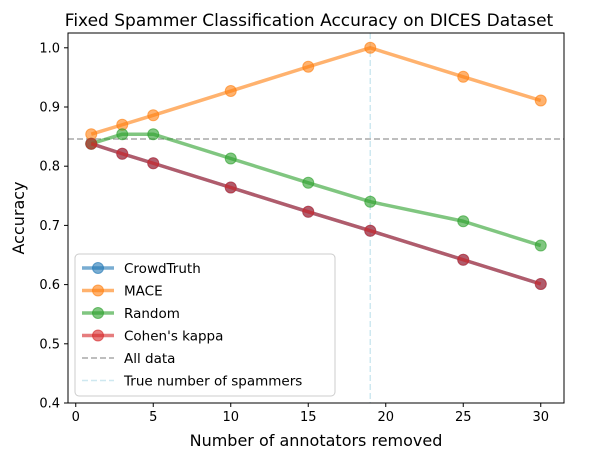 The height and width of the screenshot is (461, 605). Describe the element at coordinates (49, 226) in the screenshot. I see `y-tick-label: 0.7` at that location.